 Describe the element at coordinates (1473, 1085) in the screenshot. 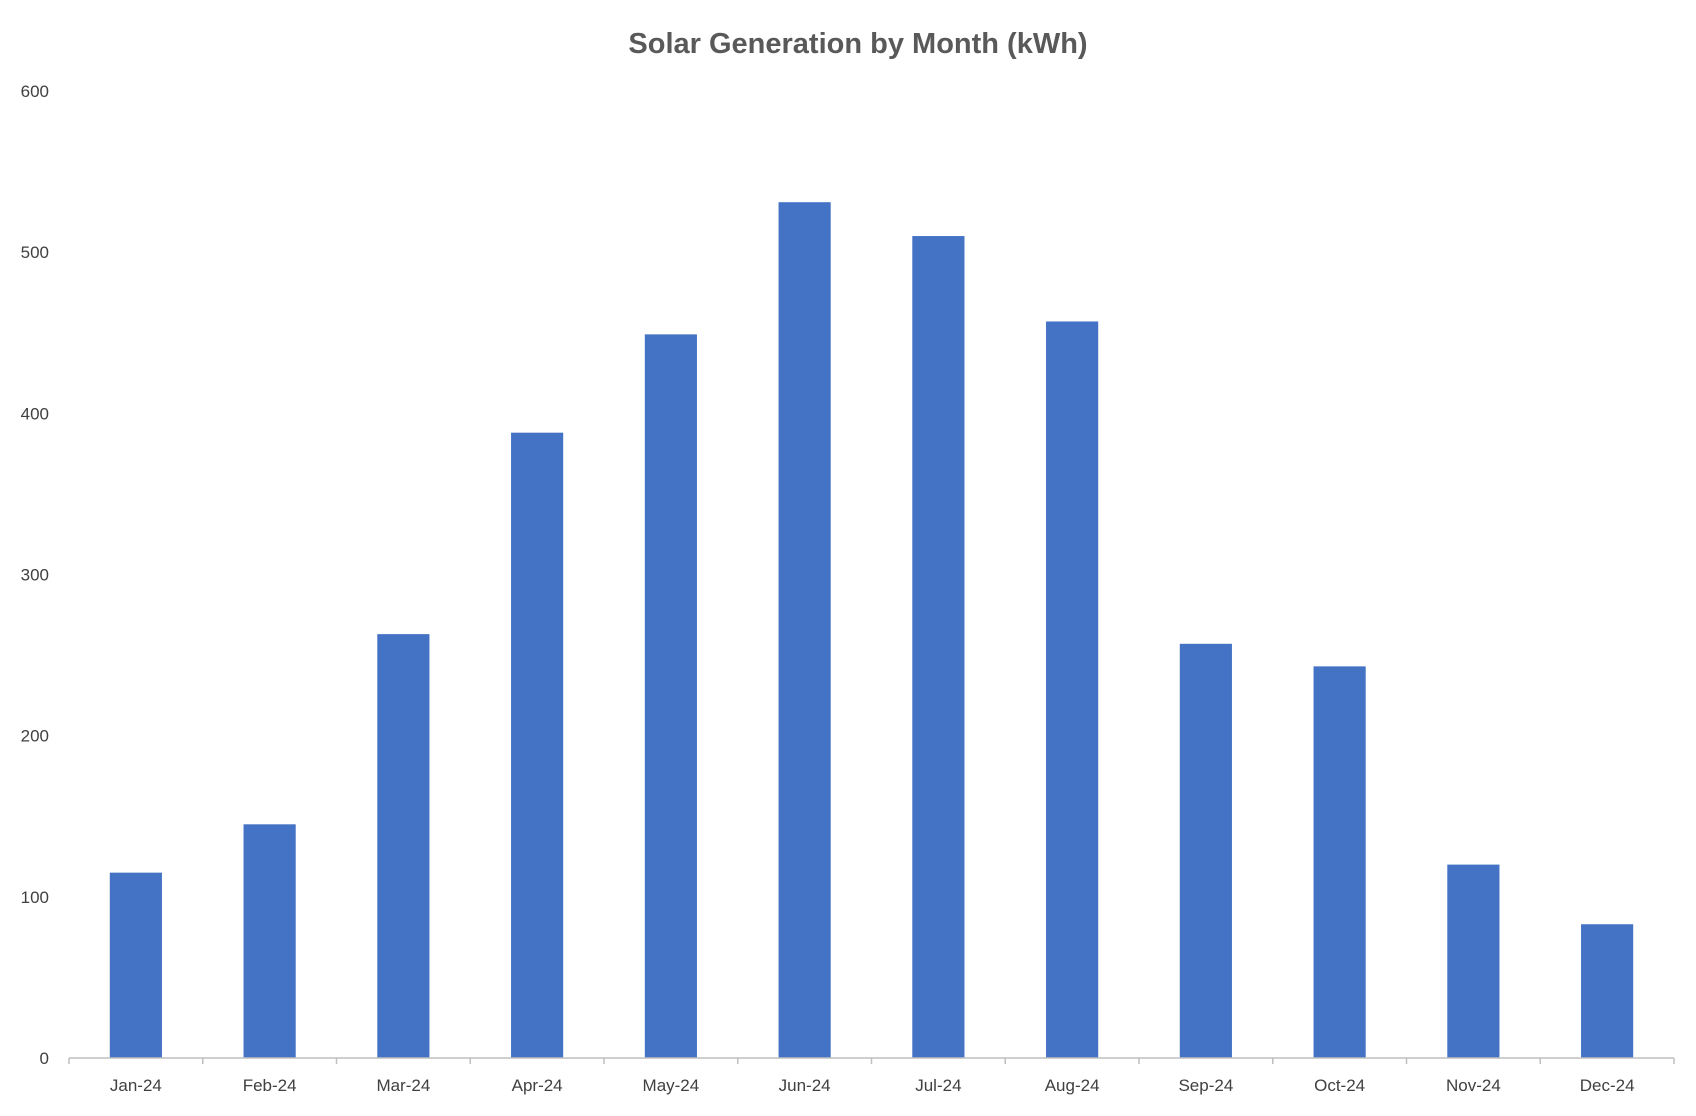

I see `x-tick-label: Nov-24` at that location.